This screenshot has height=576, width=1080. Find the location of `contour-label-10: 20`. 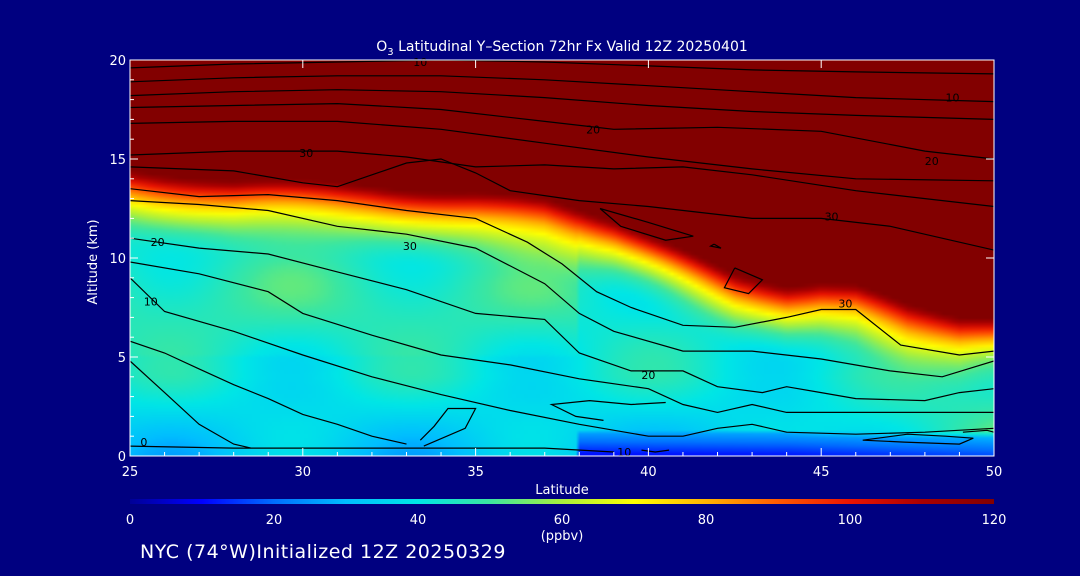

contour-label-10: 20 is located at coordinates (648, 375).